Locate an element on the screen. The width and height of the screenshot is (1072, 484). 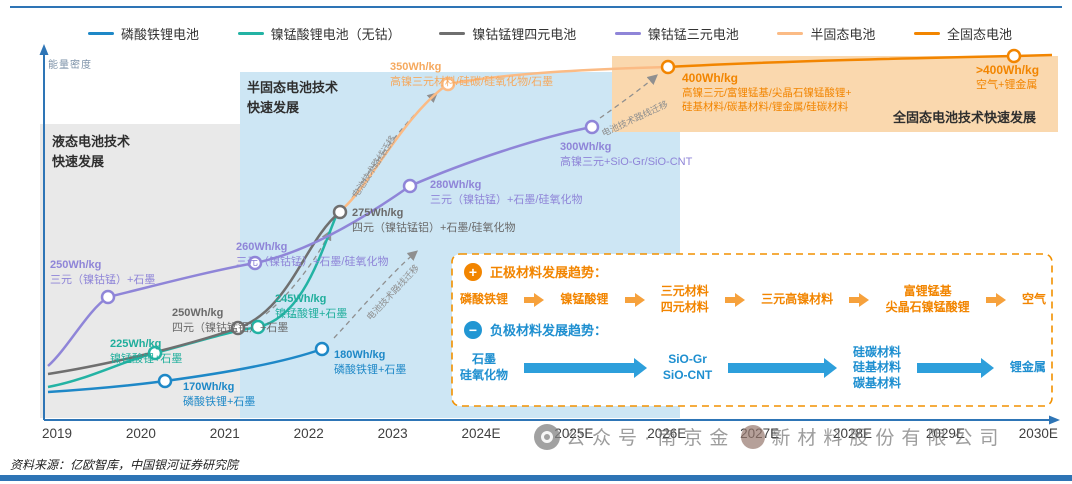
x-tick: 2029E is located at coordinates (945, 433).